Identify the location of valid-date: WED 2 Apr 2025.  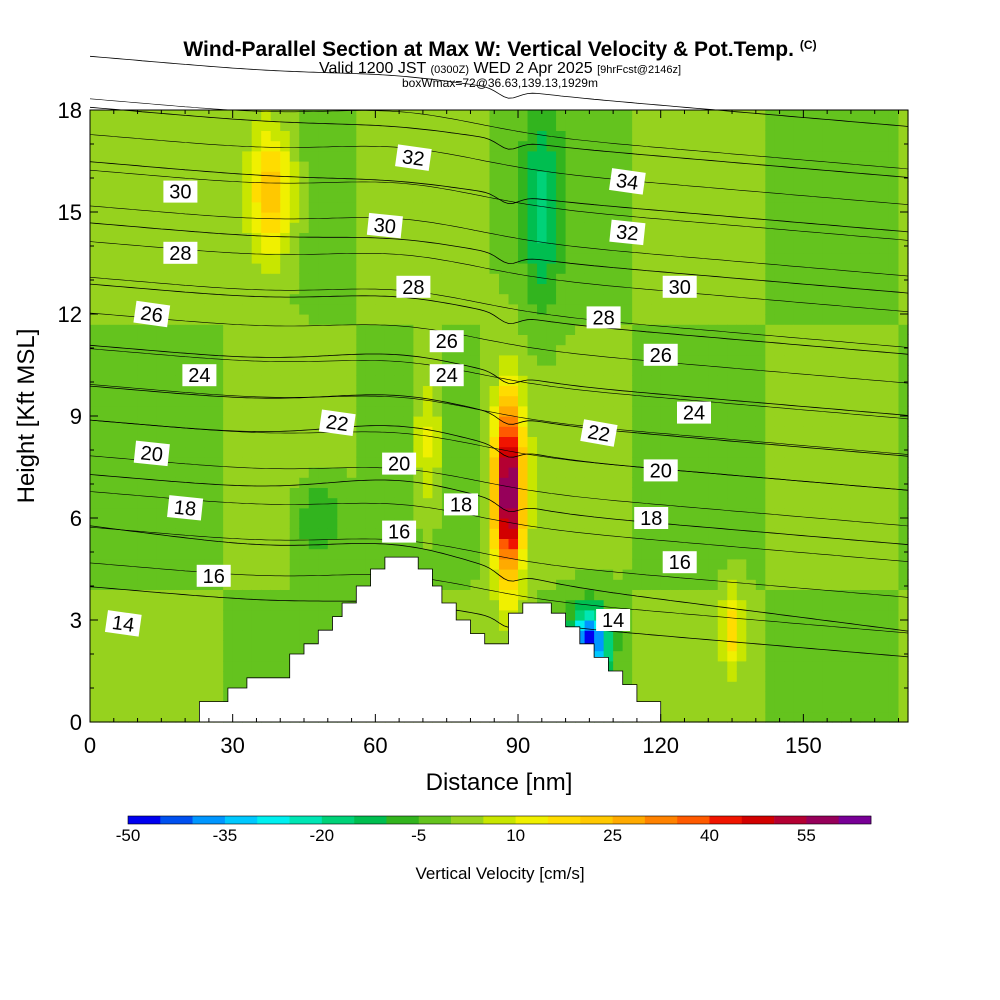
(533, 68).